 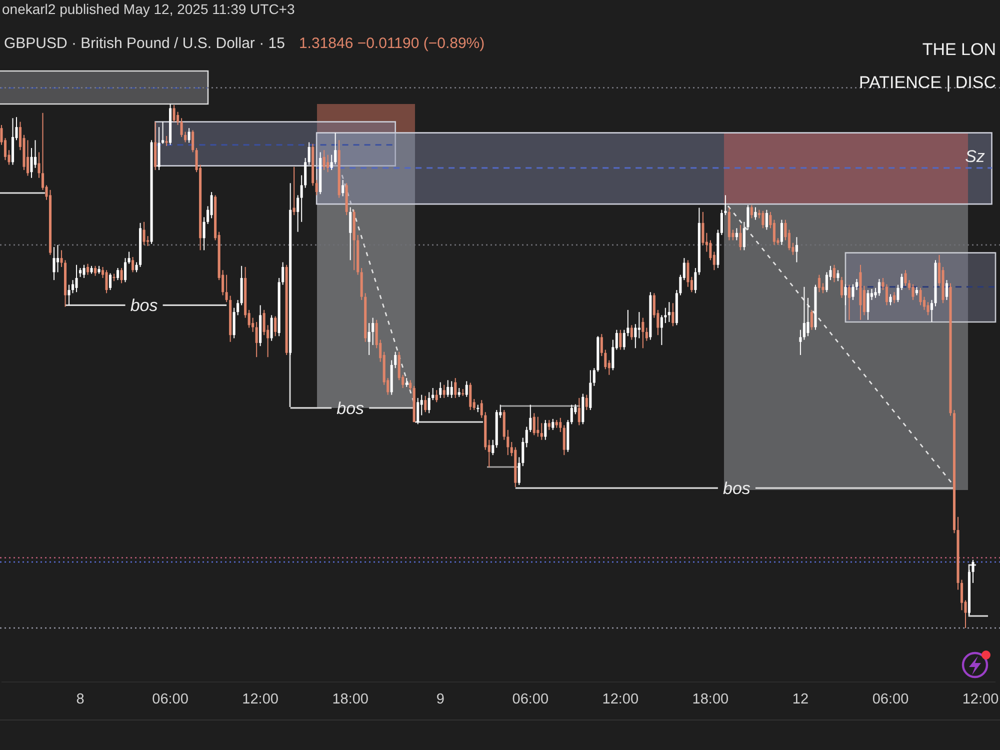 What do you see at coordinates (800, 699) in the screenshot?
I see `x-tick-label: 12` at bounding box center [800, 699].